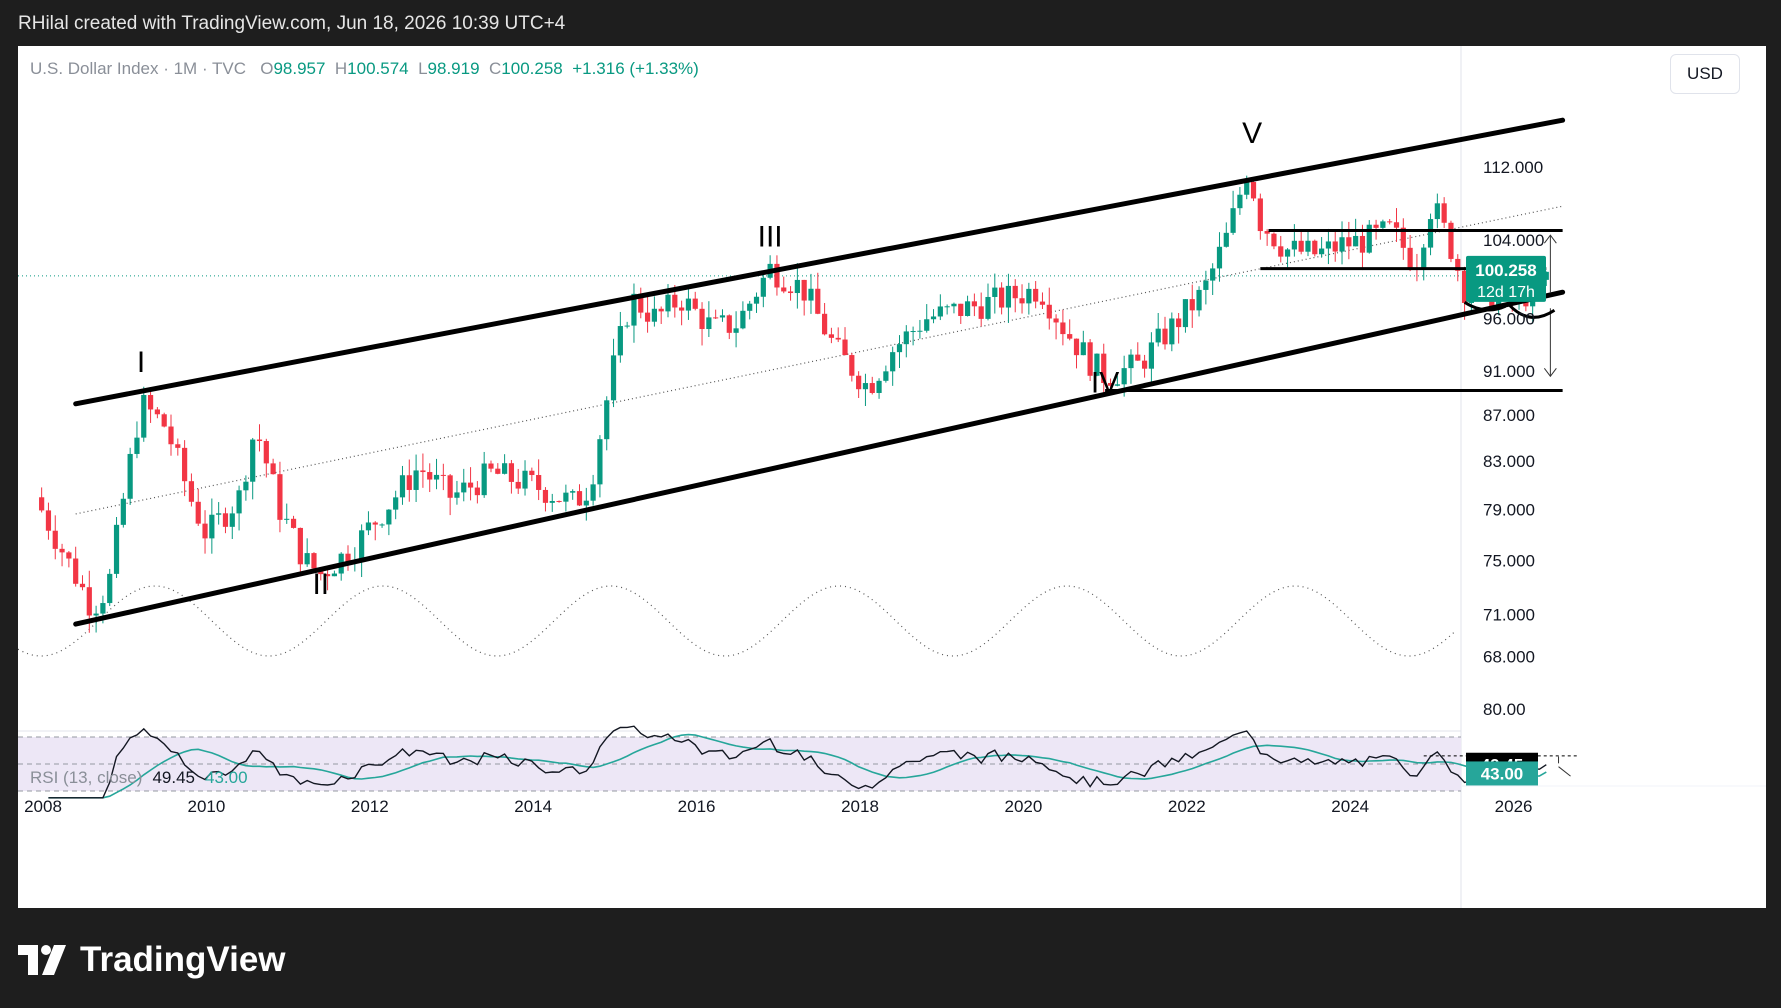 This screenshot has width=1781, height=1008. What do you see at coordinates (1513, 240) in the screenshot?
I see `price-tick-label: 104.000` at bounding box center [1513, 240].